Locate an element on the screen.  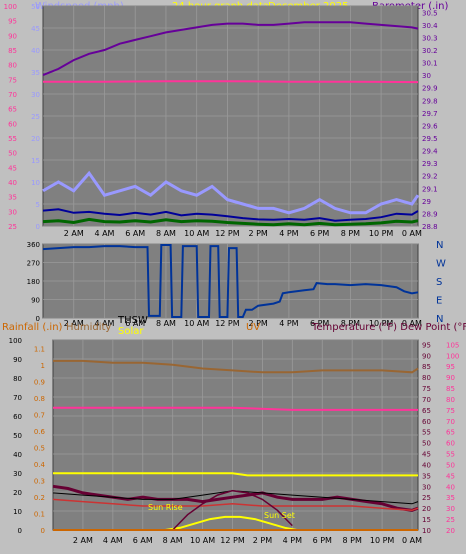
windspeed-tick-label: 40 is located at coordinates (35, 51).